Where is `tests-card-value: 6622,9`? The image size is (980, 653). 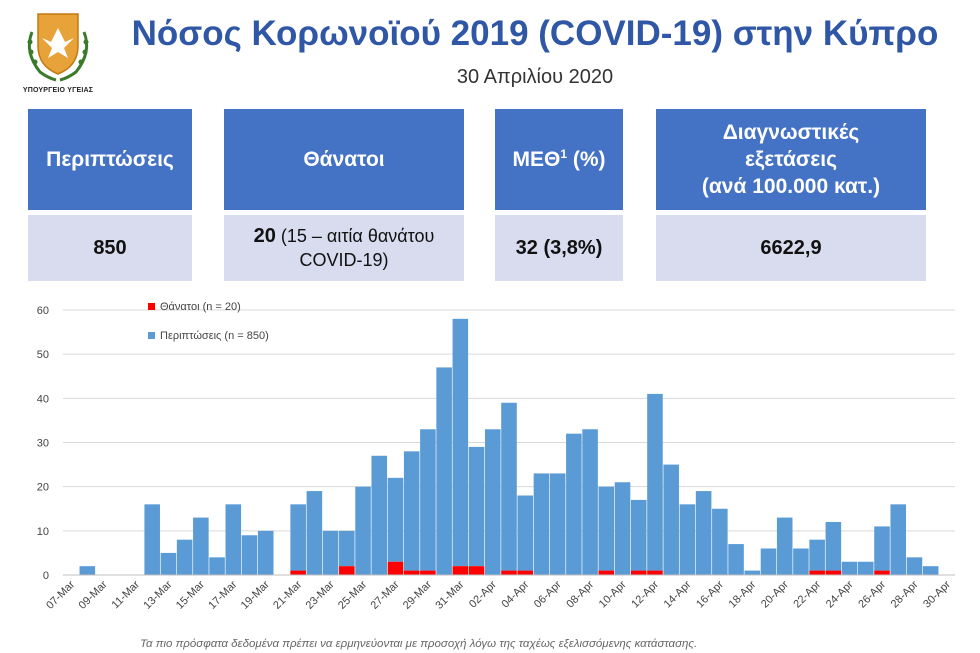
tests-card-value: 6622,9 is located at coordinates (791, 248).